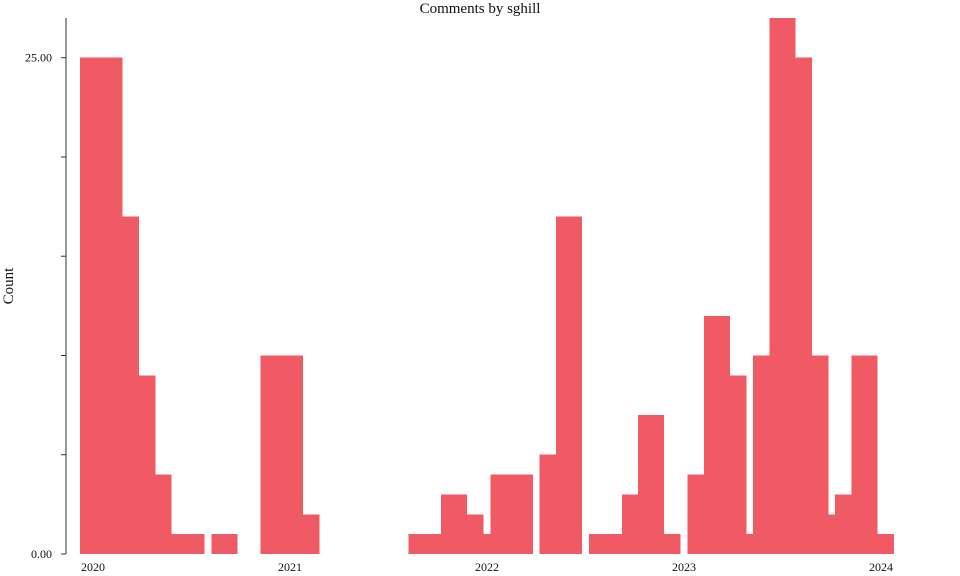 The height and width of the screenshot is (576, 960). Describe the element at coordinates (38, 58) in the screenshot. I see `y-tick-label: 25.00` at that location.